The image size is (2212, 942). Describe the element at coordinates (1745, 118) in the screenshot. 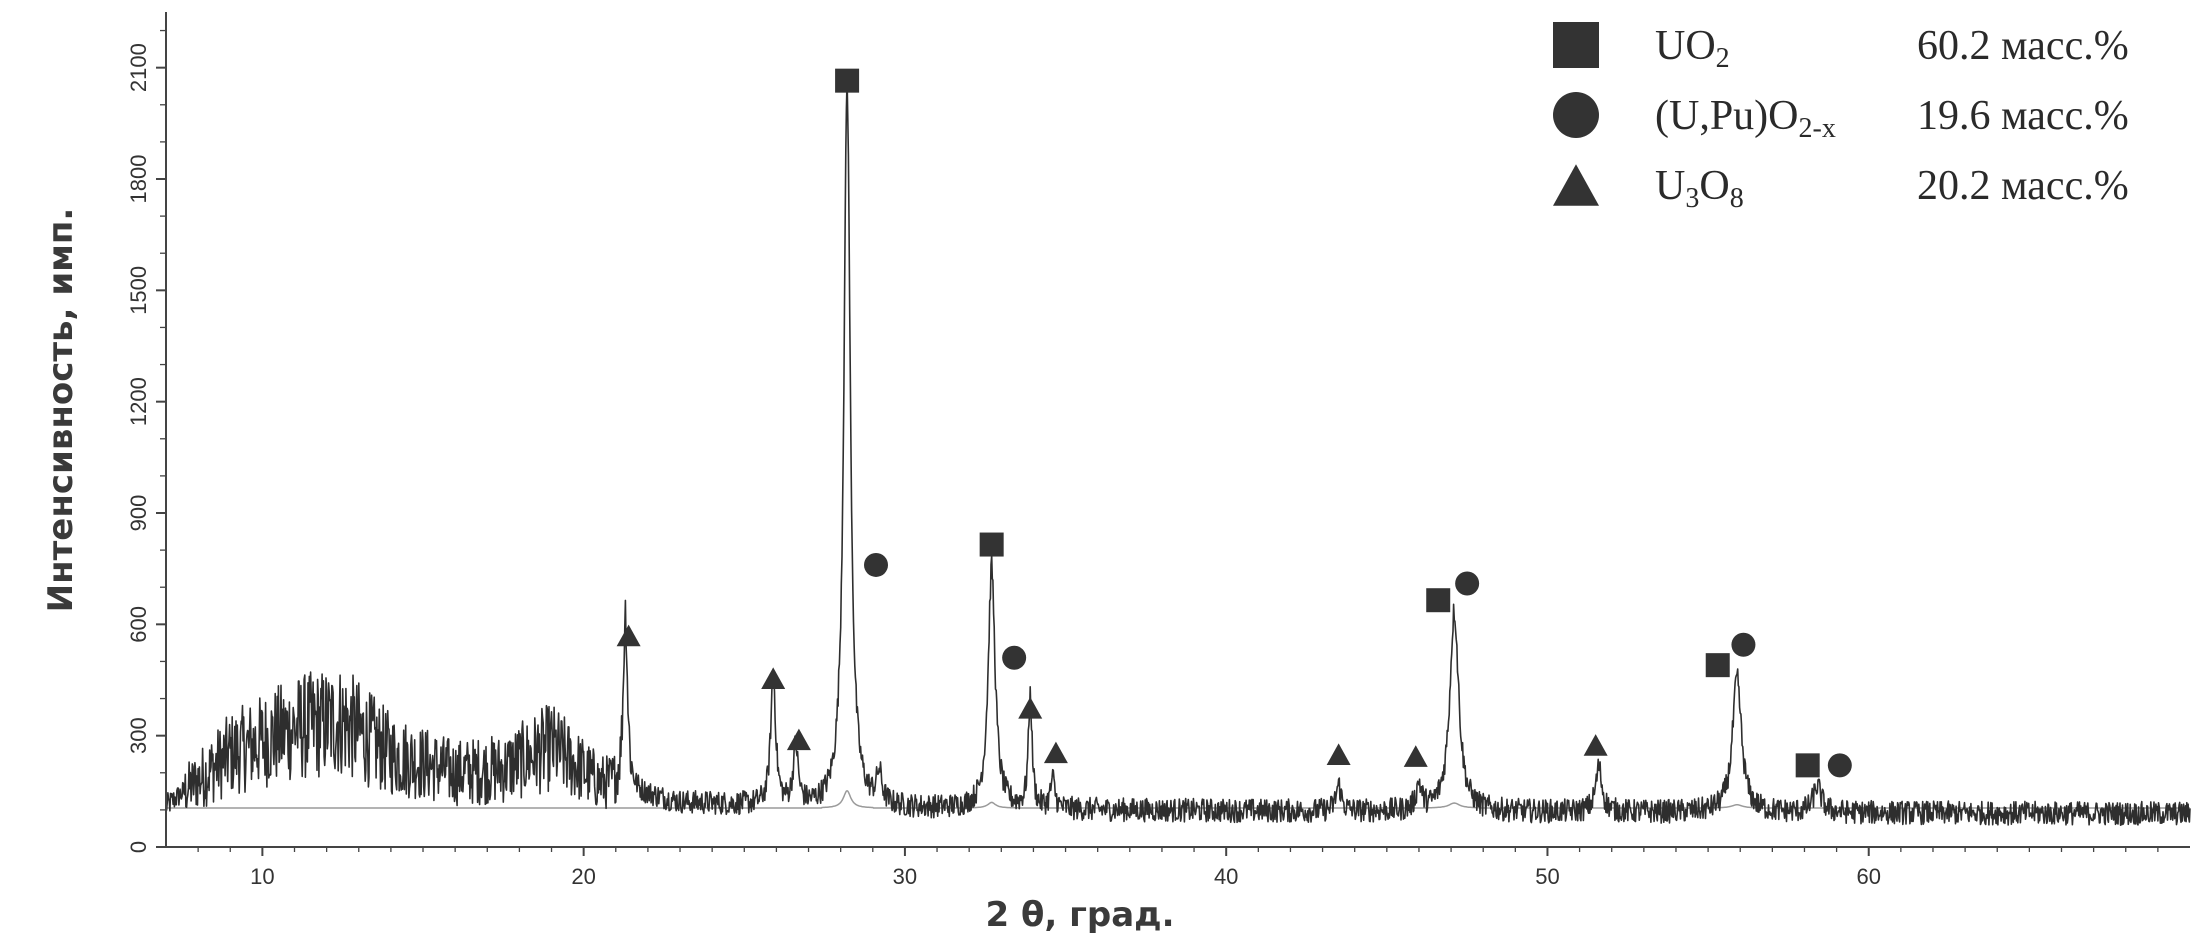

I see `legend-label: (U,Pu)O2-x` at that location.